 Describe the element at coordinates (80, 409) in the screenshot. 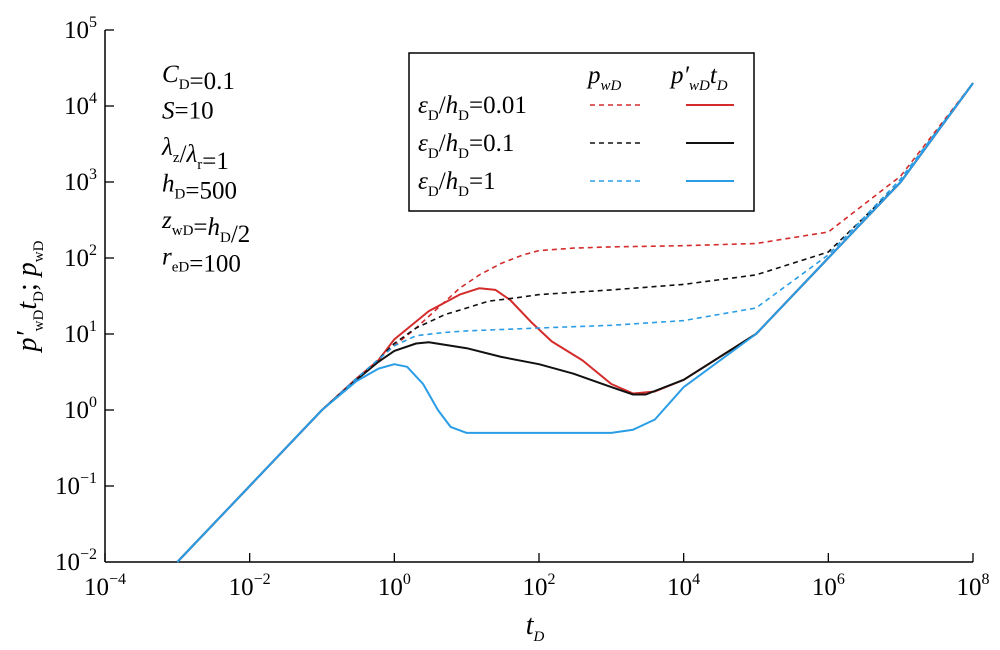

I see `y-tick-label: 10⁰` at that location.